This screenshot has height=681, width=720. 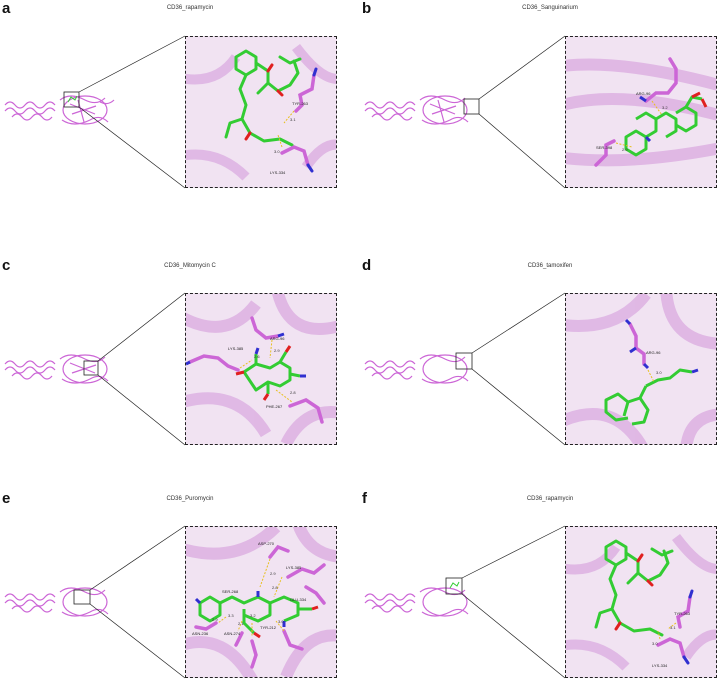 I want to click on distance-label: 3.3, so click(x=231, y=615).